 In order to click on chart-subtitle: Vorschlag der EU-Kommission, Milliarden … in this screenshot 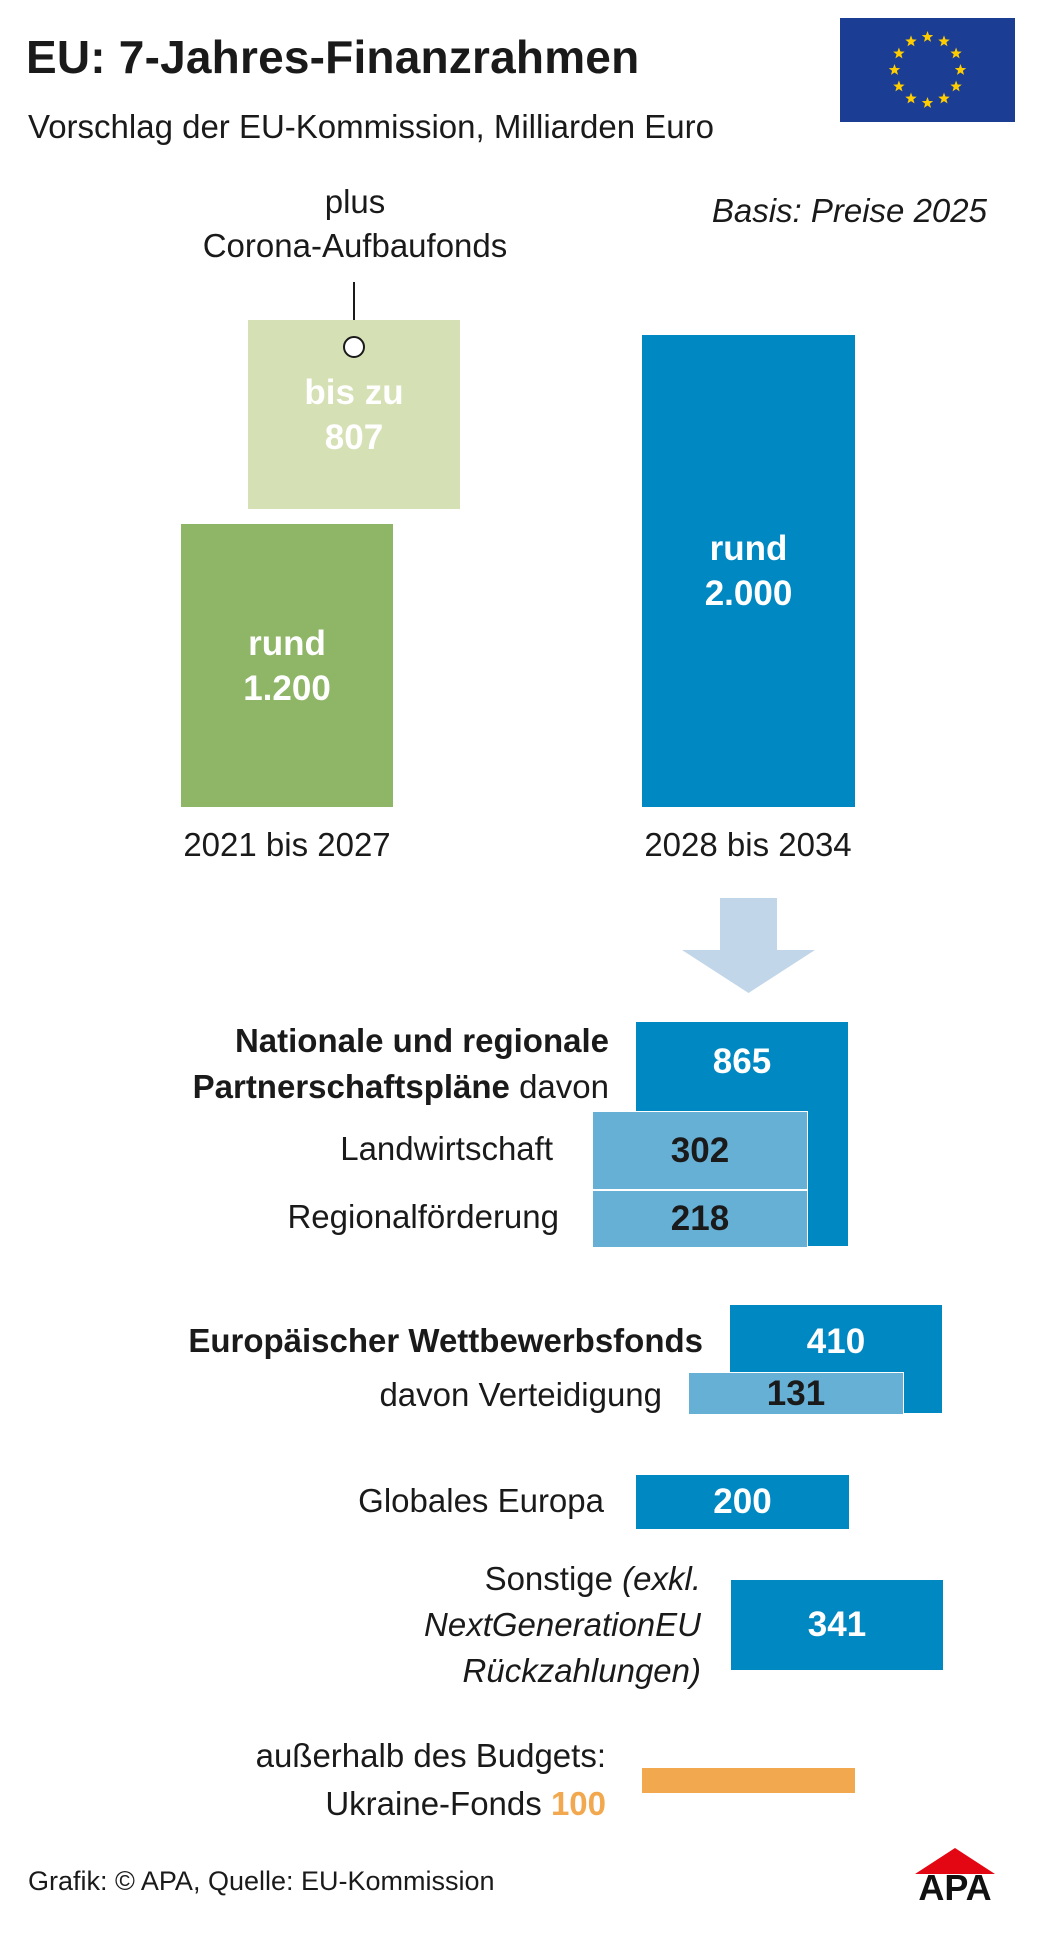, I will do `click(371, 126)`.